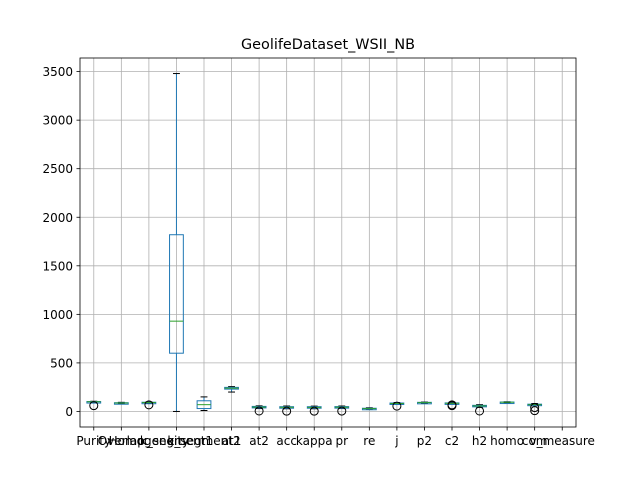 Image resolution: width=640 pixels, height=480 pixels. What do you see at coordinates (176, 294) in the screenshot?
I see `box` at bounding box center [176, 294].